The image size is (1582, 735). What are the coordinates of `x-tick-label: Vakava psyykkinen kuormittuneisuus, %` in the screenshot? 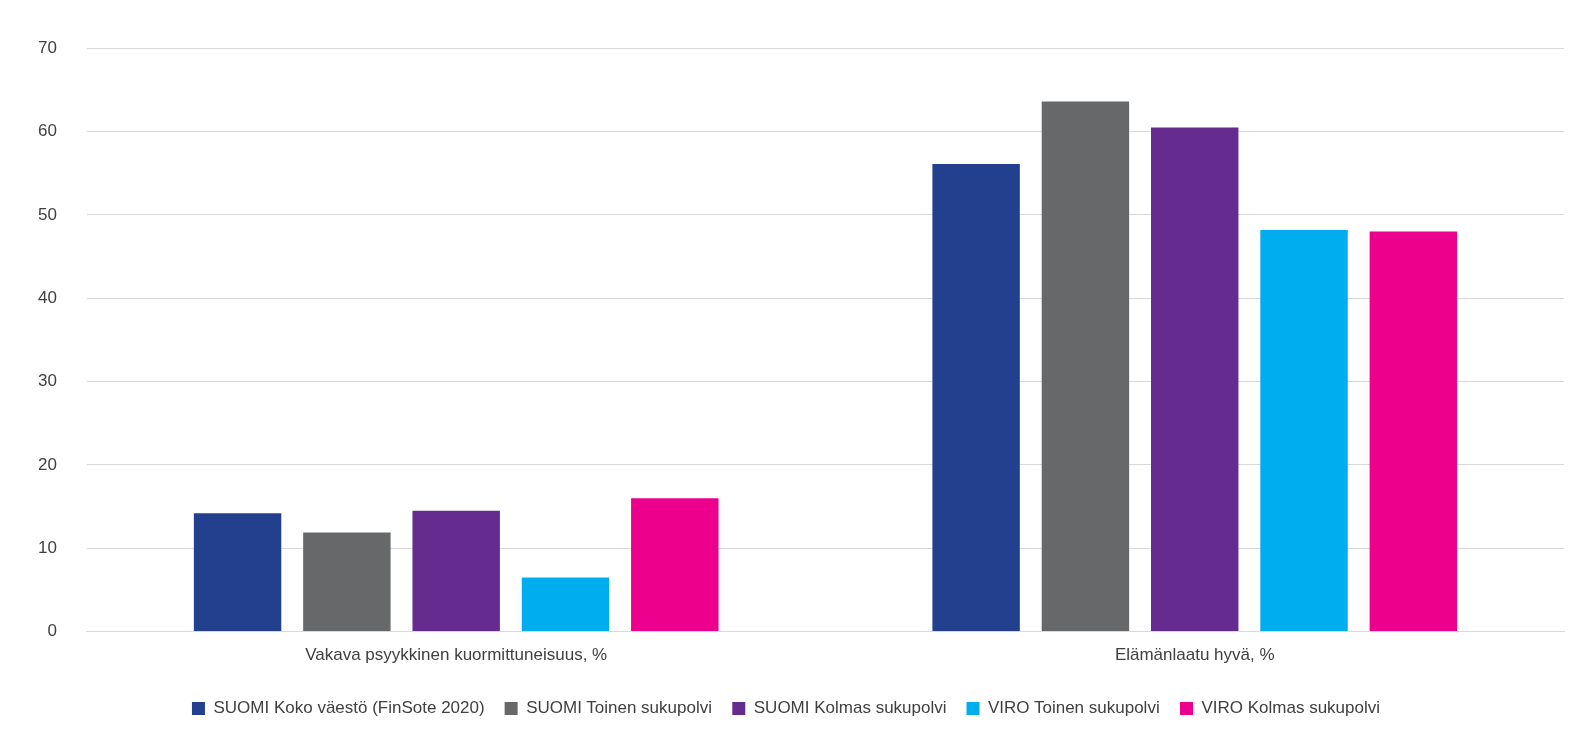 It's located at (456, 655).